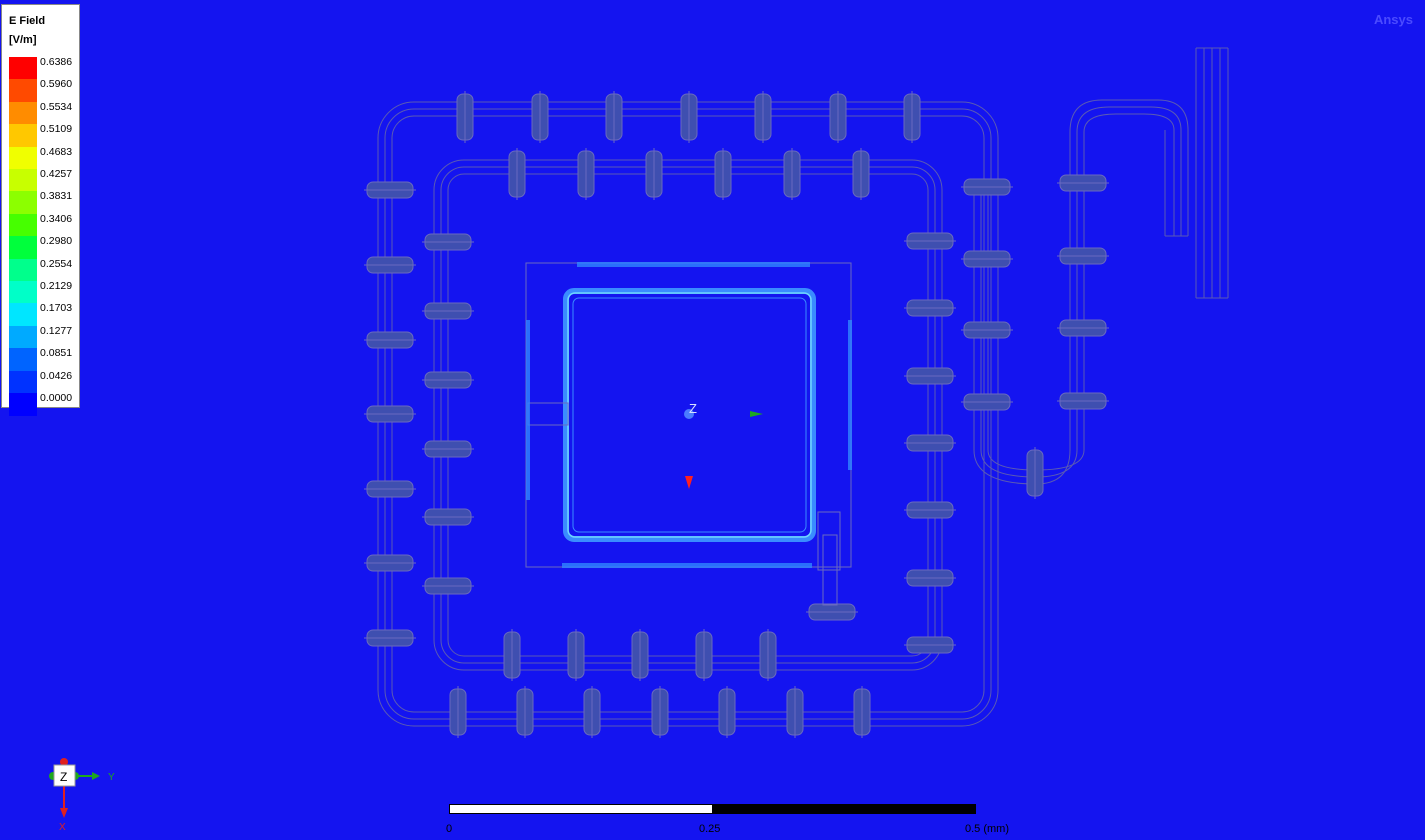 This screenshot has width=1425, height=840. I want to click on legend-value: 0.6386, so click(56, 62).